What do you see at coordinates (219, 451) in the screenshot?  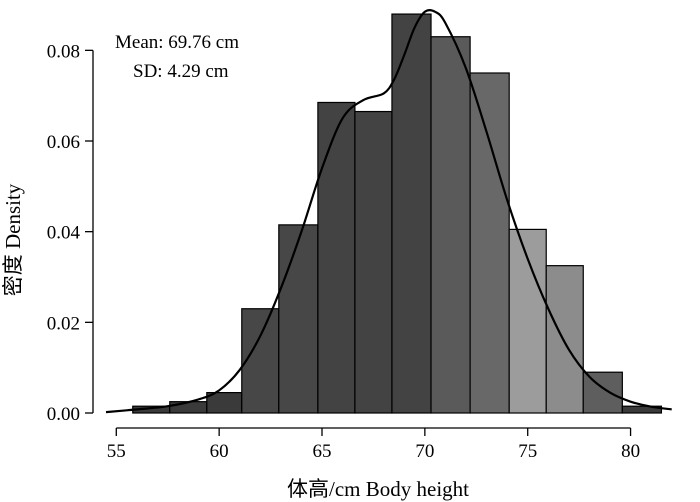 I see `x-tick-label: 60` at bounding box center [219, 451].